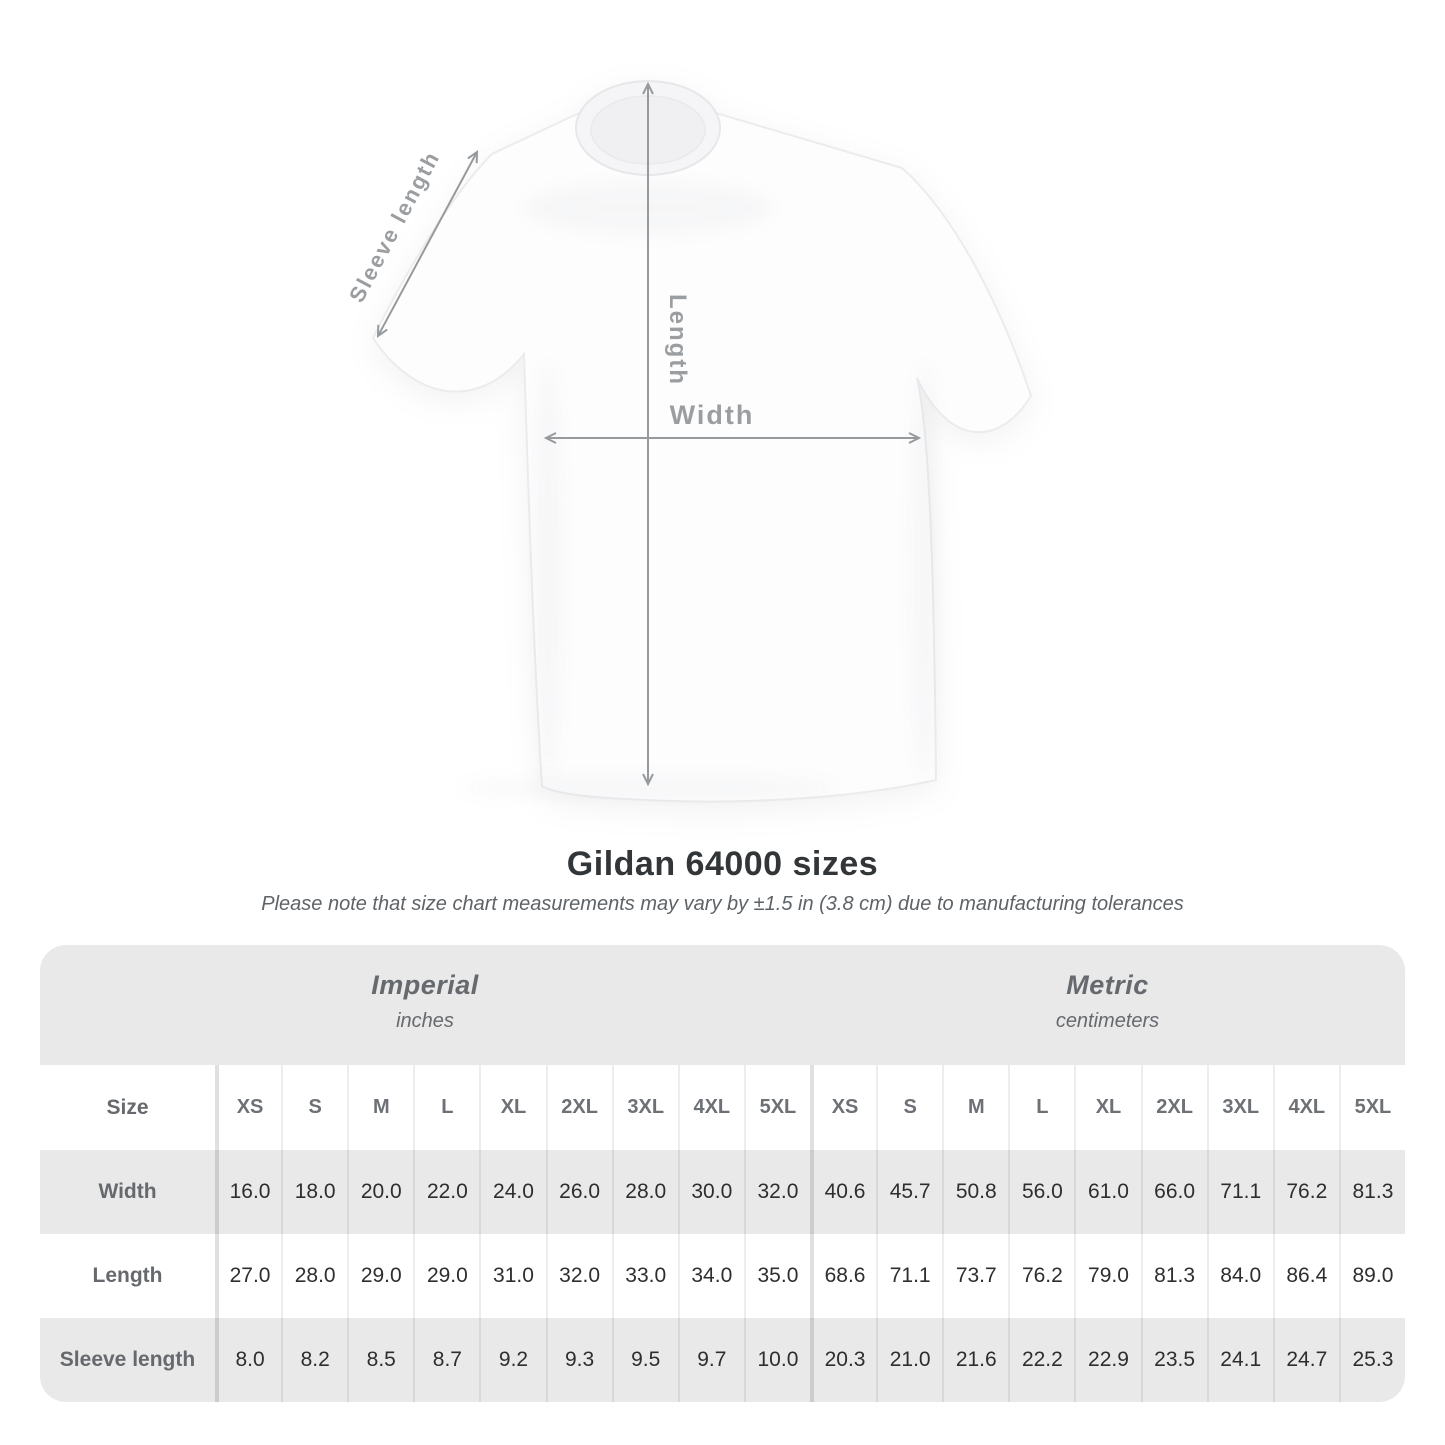  I want to click on value-cell: 22.9, so click(1107, 1360).